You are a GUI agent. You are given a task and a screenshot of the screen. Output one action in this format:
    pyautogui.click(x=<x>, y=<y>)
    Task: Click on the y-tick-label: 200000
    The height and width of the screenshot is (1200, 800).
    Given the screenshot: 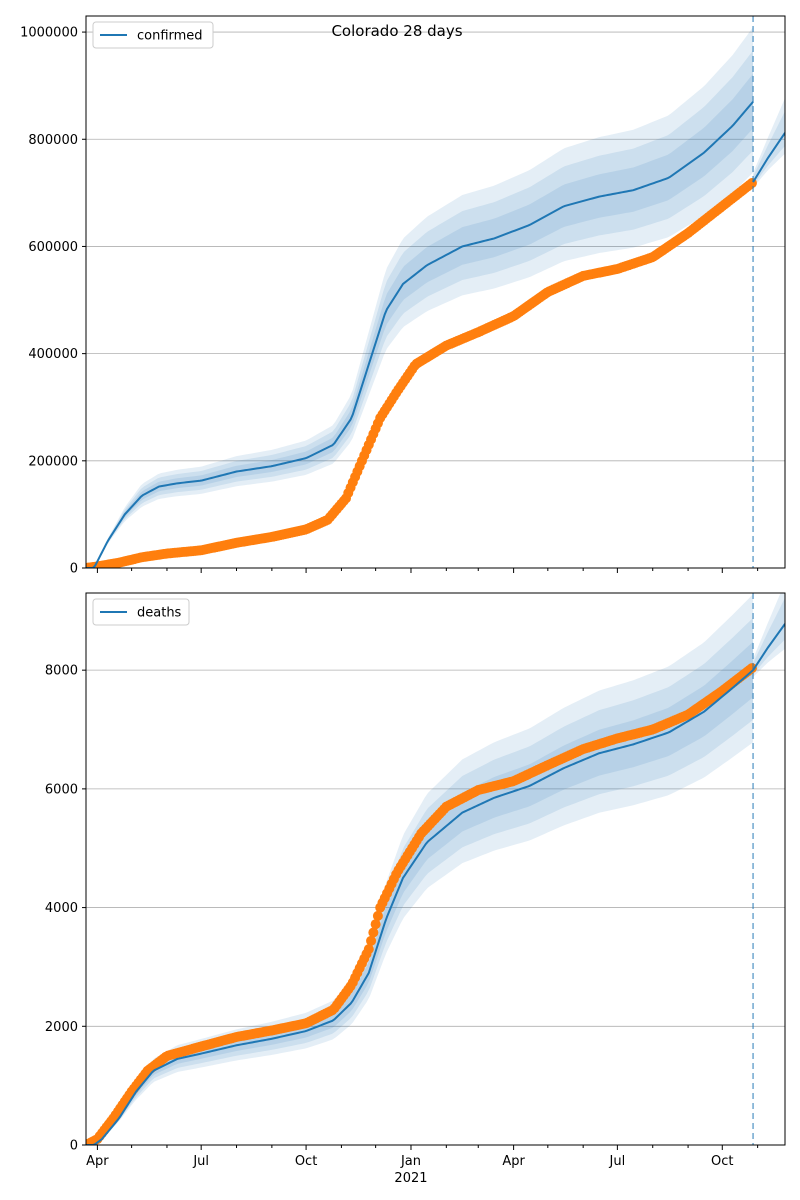 What is the action you would take?
    pyautogui.click(x=53, y=461)
    